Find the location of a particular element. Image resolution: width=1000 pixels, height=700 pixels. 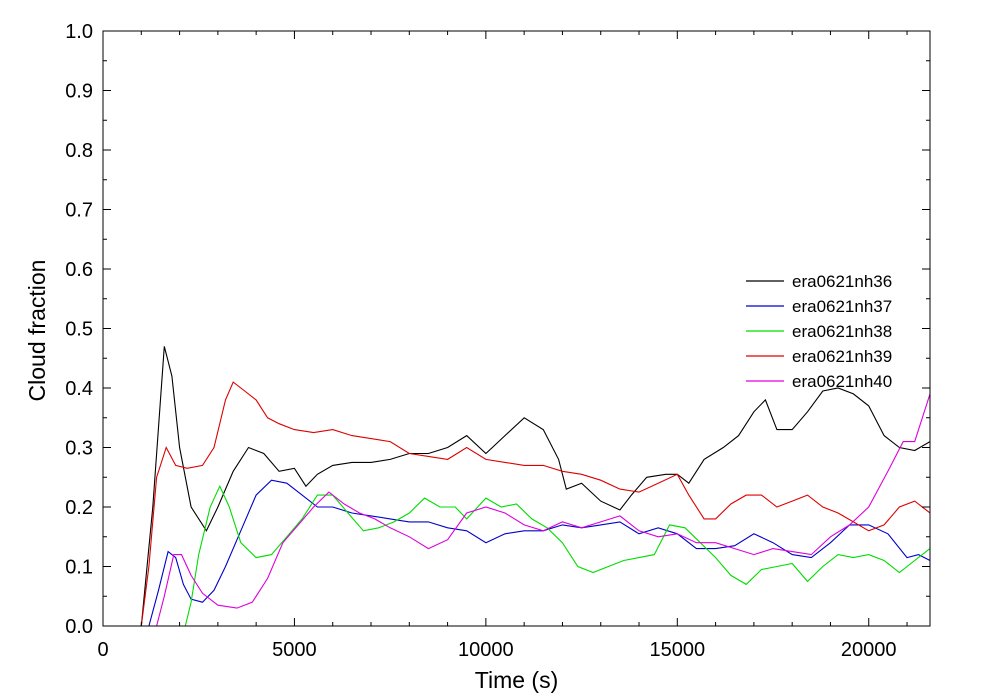

y-tick-label: 0.3 is located at coordinates (79, 449).